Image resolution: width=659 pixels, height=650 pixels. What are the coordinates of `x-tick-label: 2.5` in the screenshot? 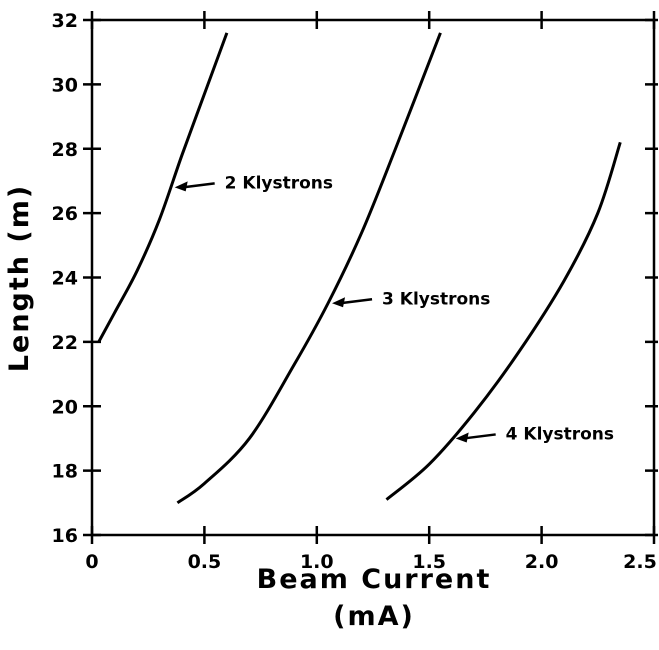 It's located at (640, 562).